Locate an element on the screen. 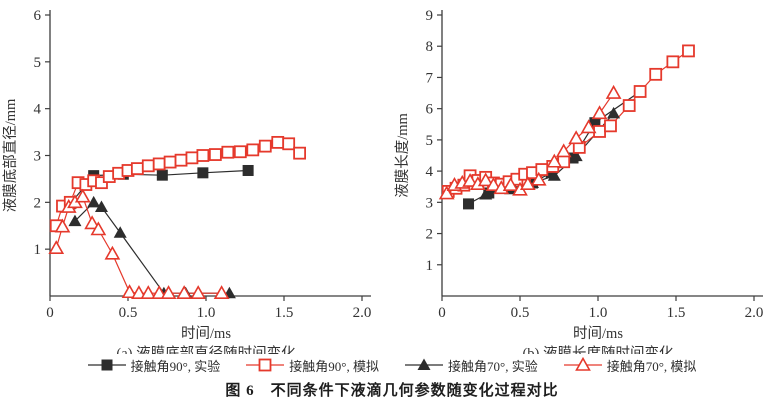 The width and height of the screenshot is (784, 405). y-axis-label: 液膜底部直径/mm is located at coordinates (10, 155).